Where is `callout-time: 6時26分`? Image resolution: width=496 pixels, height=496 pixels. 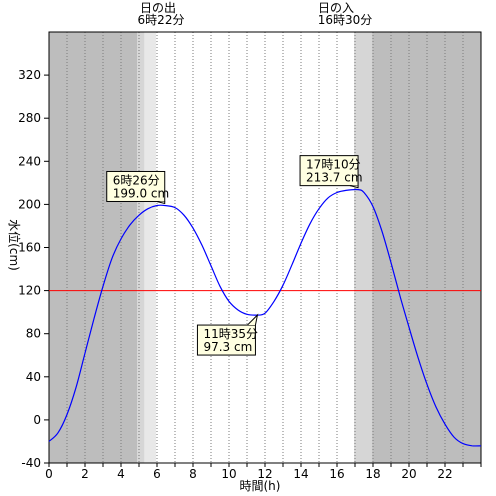 callout-time: 6時26分 is located at coordinates (136, 180).